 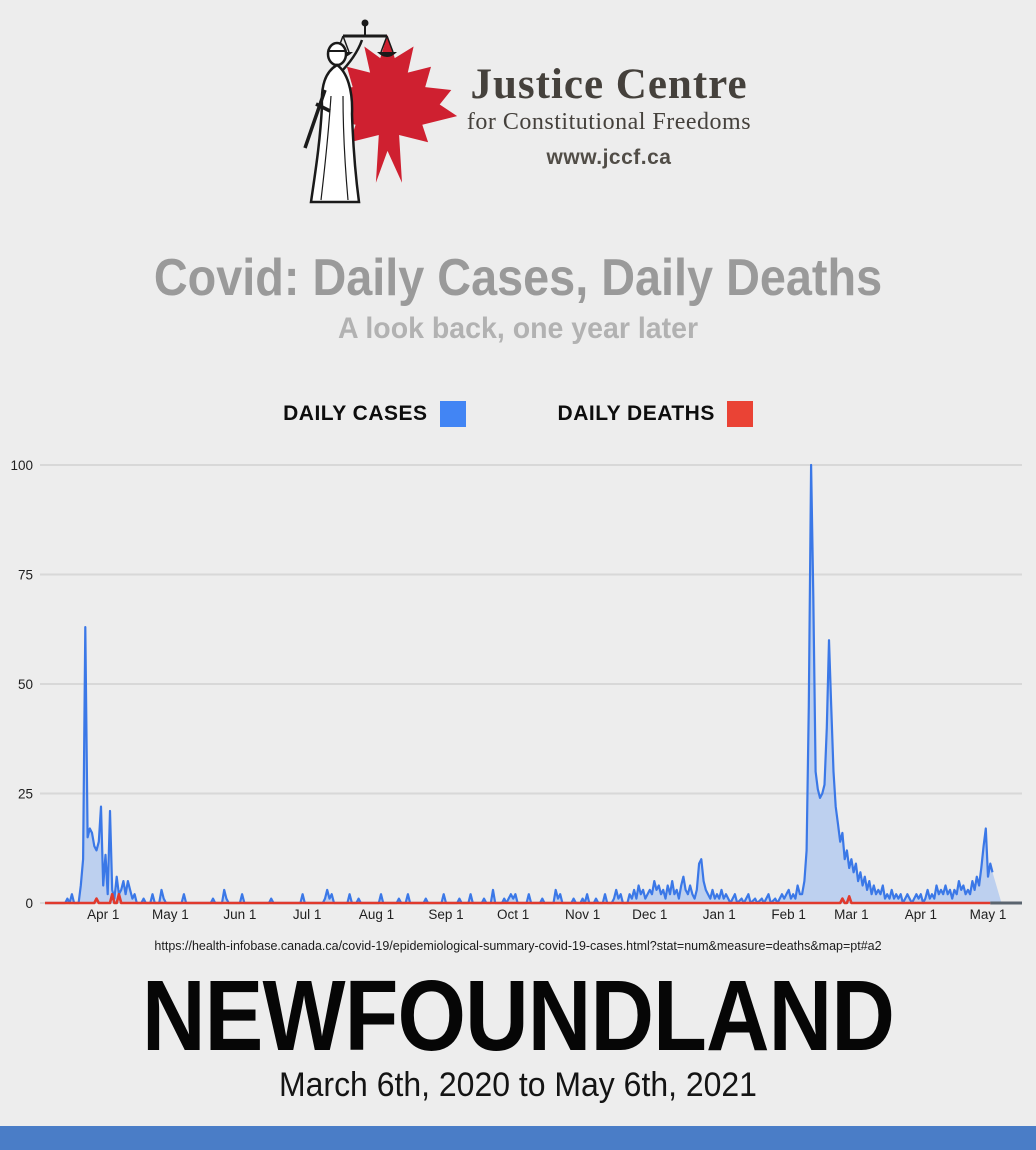 What do you see at coordinates (788, 914) in the screenshot?
I see `svg-text: Feb 1` at bounding box center [788, 914].